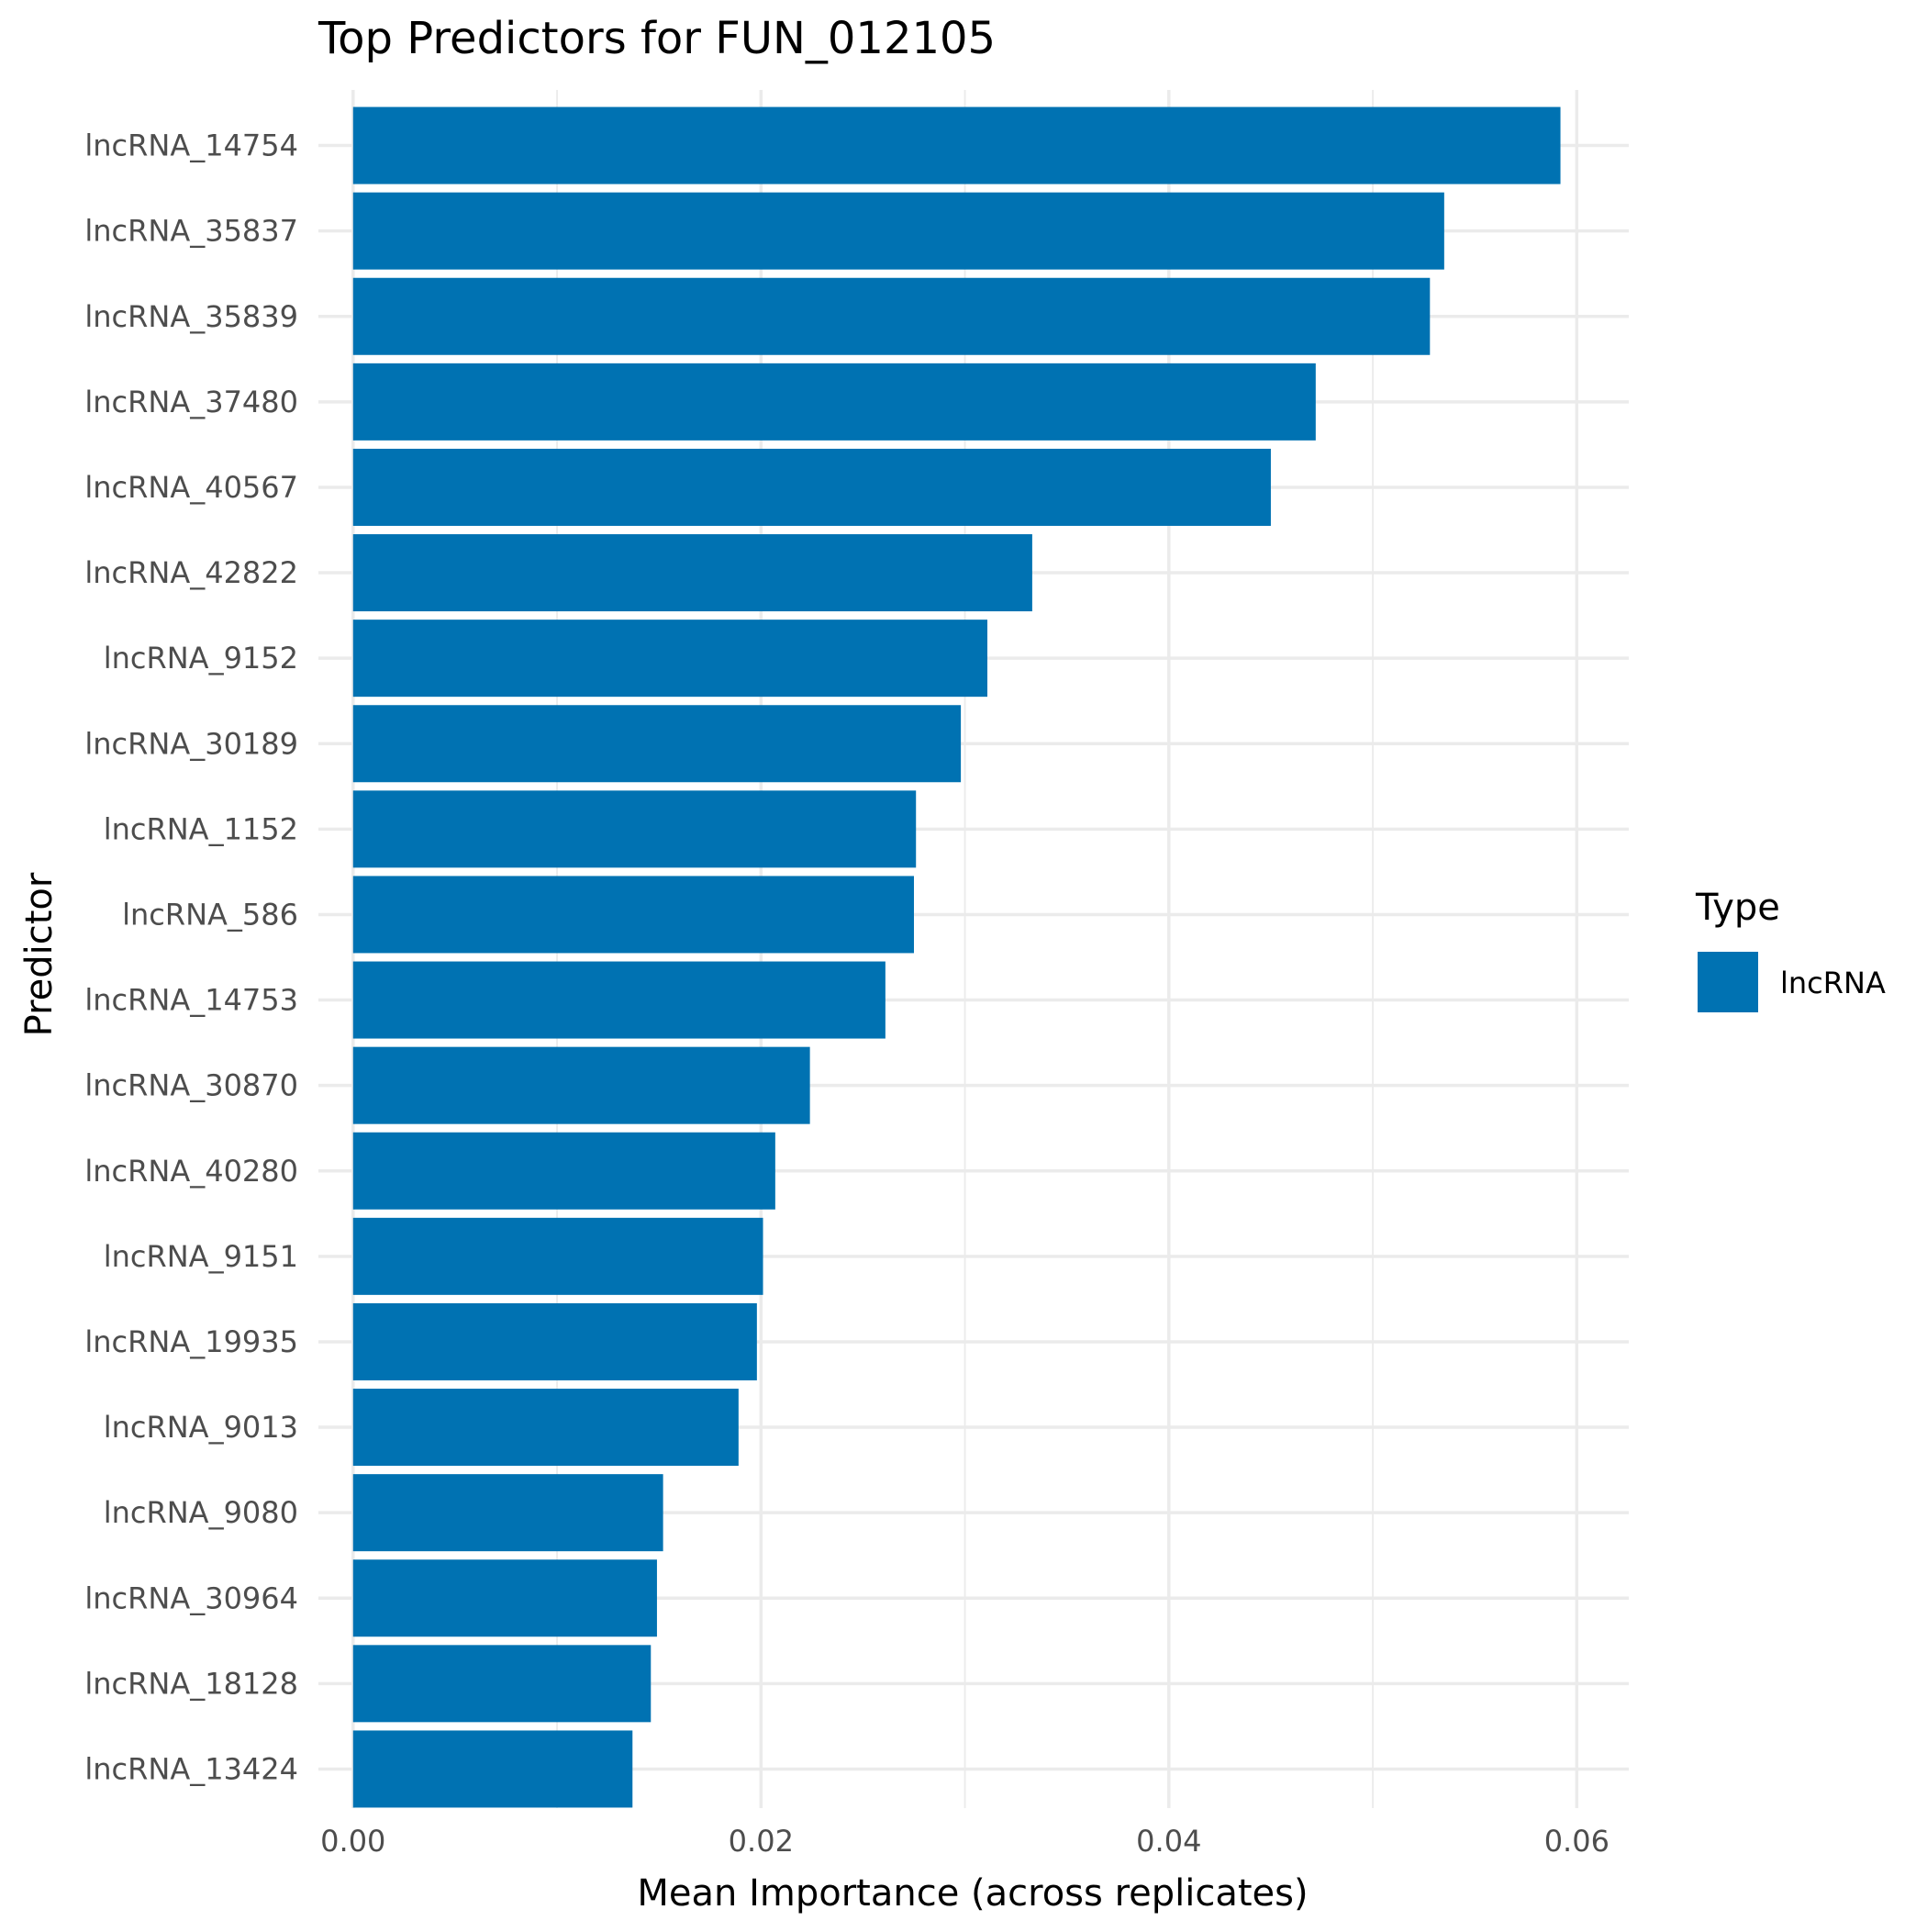  I want to click on x-tick-labels: 0.00 0.02 0.04 0.06, so click(965, 1841).